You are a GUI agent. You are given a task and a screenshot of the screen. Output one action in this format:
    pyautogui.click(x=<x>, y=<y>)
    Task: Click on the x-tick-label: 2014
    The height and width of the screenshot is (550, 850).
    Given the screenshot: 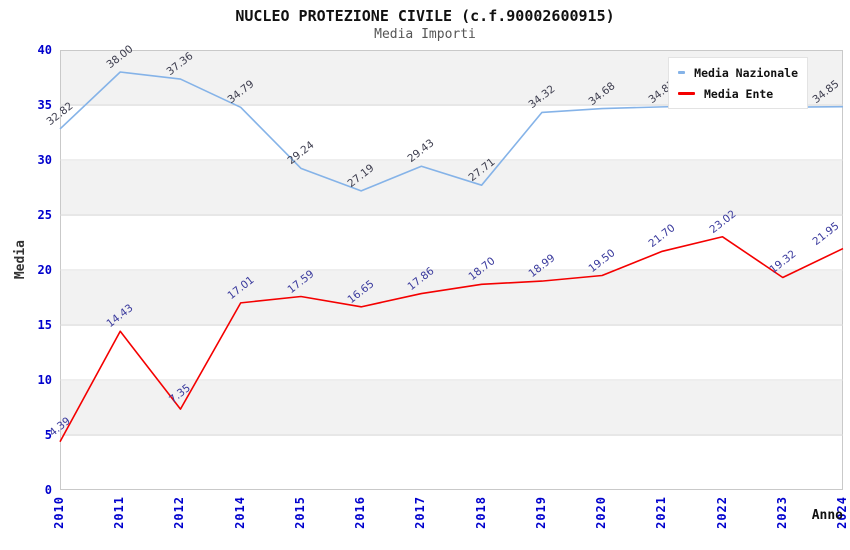 What is the action you would take?
    pyautogui.click(x=239, y=512)
    